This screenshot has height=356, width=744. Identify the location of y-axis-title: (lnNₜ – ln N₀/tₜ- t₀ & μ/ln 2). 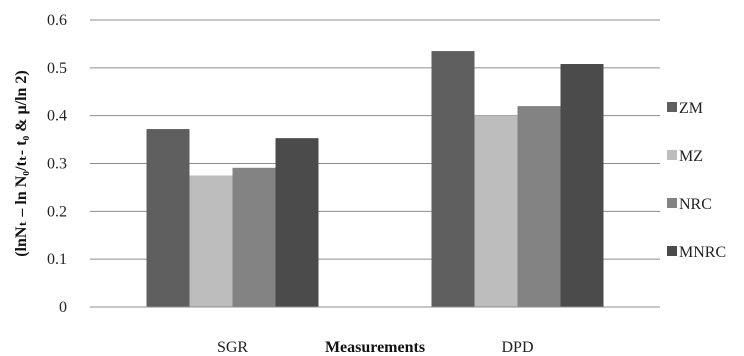
(21, 163).